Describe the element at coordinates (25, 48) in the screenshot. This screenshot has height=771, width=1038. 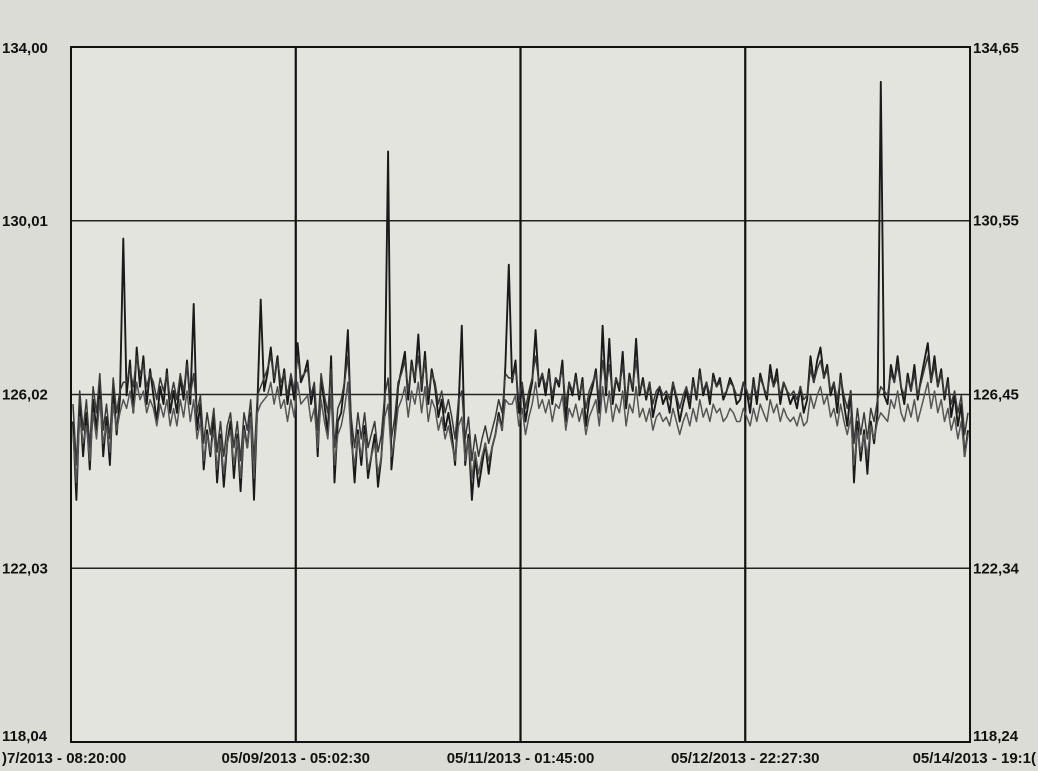
I see `left-tick-label: 134,00` at that location.